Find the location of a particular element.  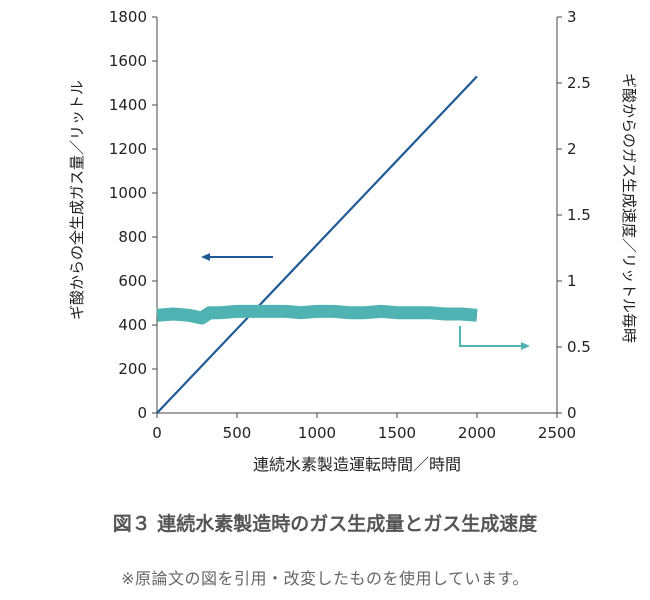

x-tick-label: 2500 is located at coordinates (557, 433).